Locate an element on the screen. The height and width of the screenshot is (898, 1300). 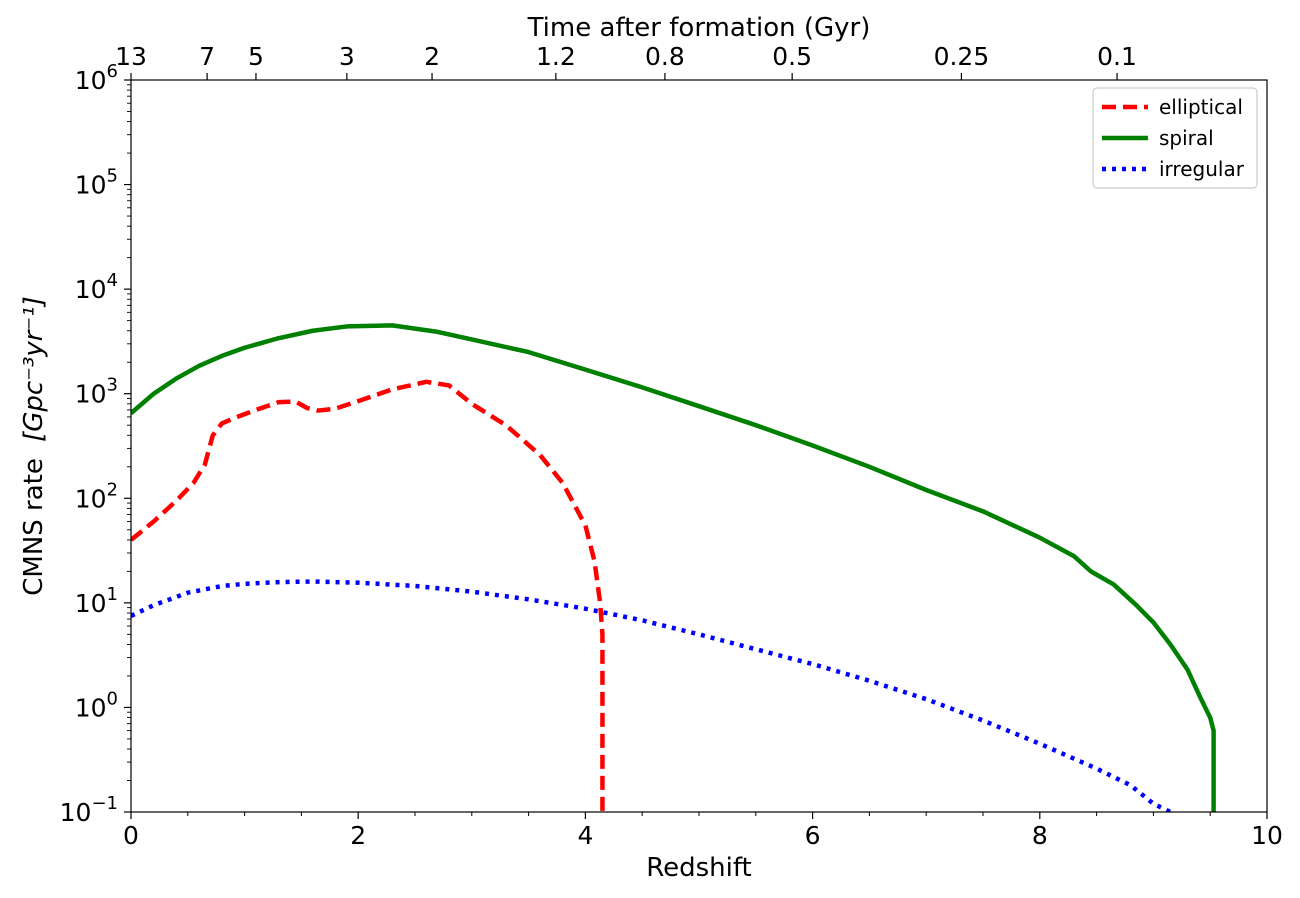
legend-label-irregular: irregular is located at coordinates (1202, 169).